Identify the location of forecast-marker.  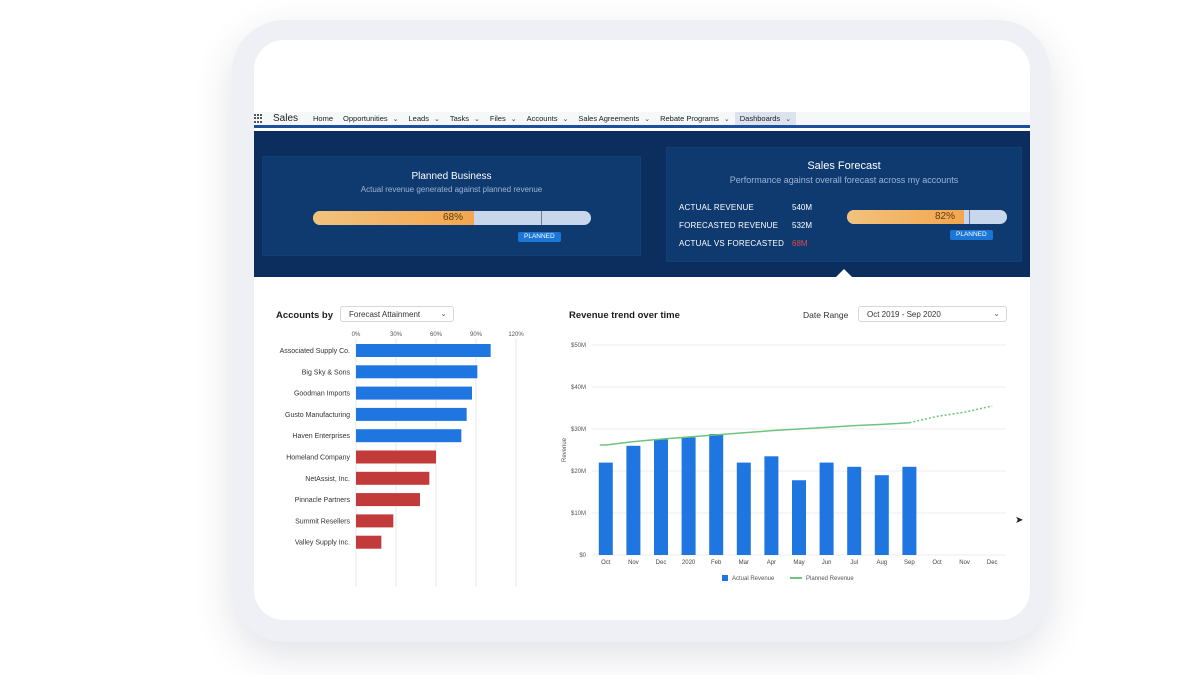
(969, 217).